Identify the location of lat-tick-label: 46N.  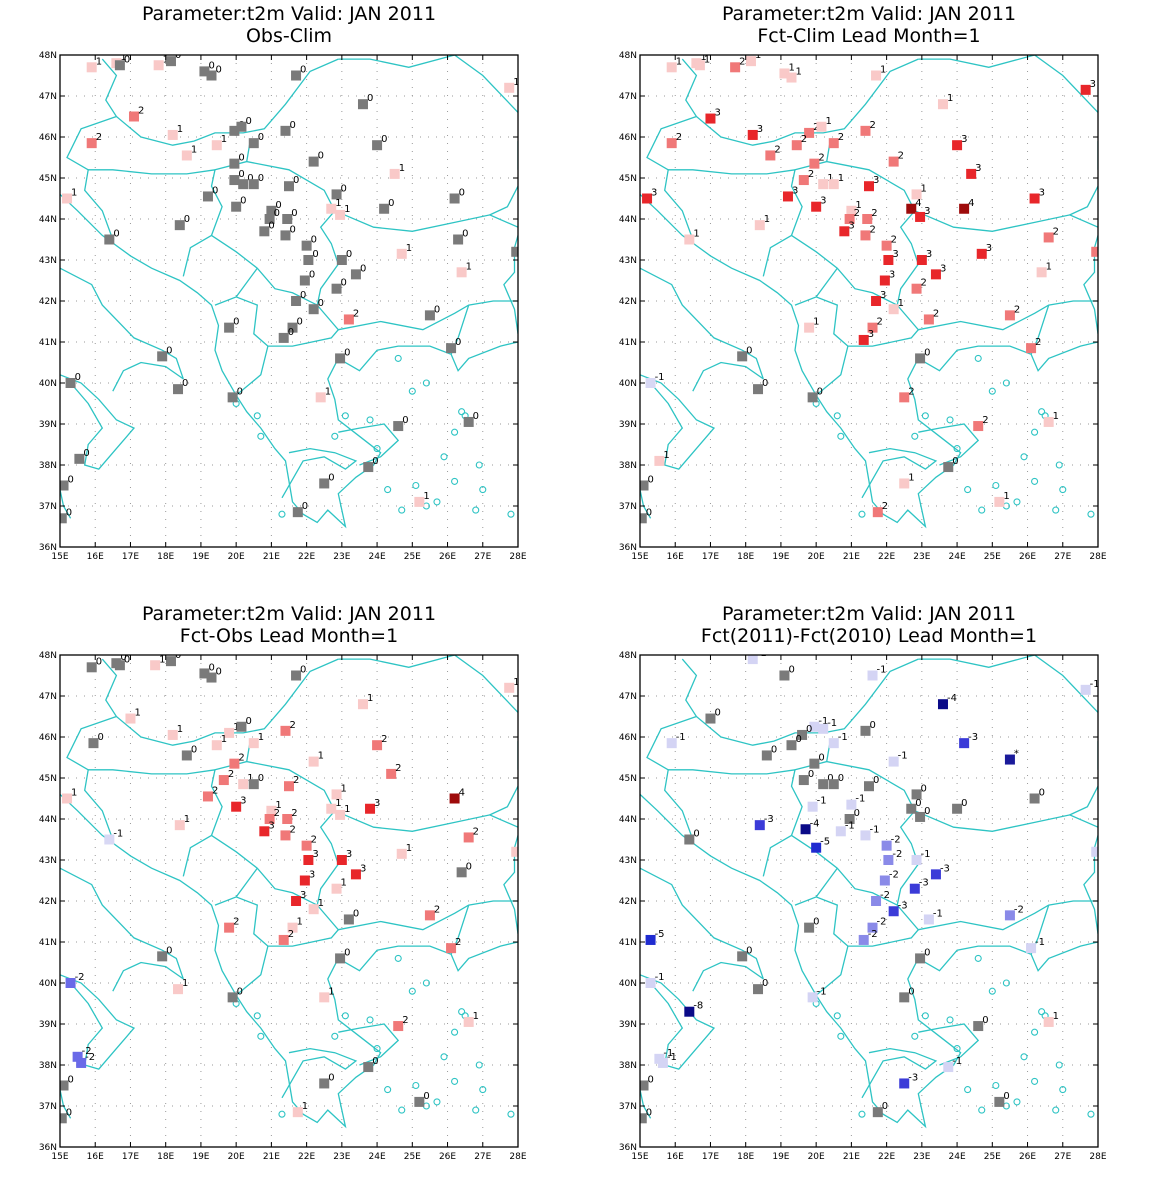
(628, 138).